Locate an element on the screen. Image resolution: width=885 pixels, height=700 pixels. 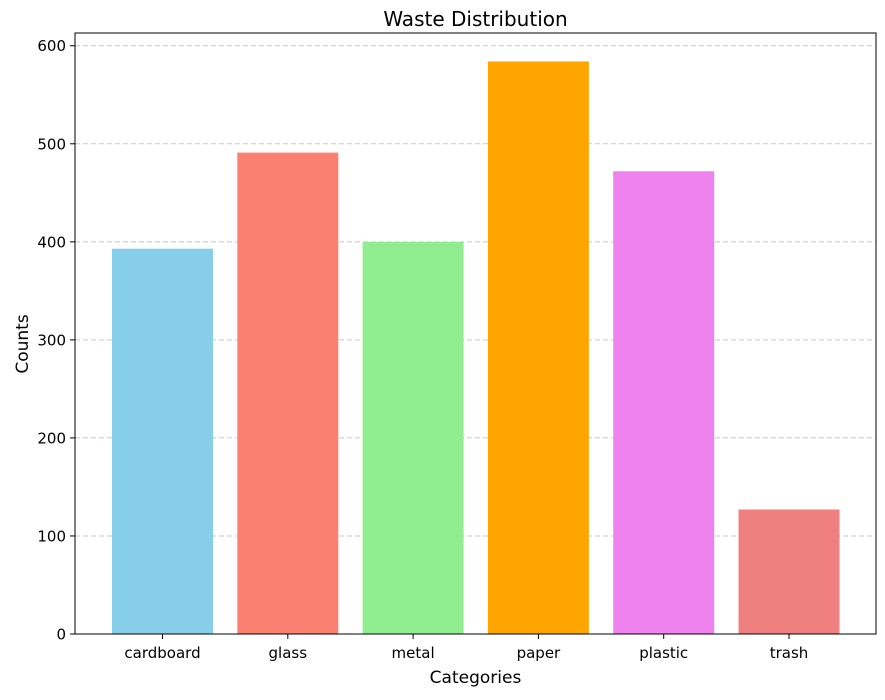
bar-trash is located at coordinates (789, 571).